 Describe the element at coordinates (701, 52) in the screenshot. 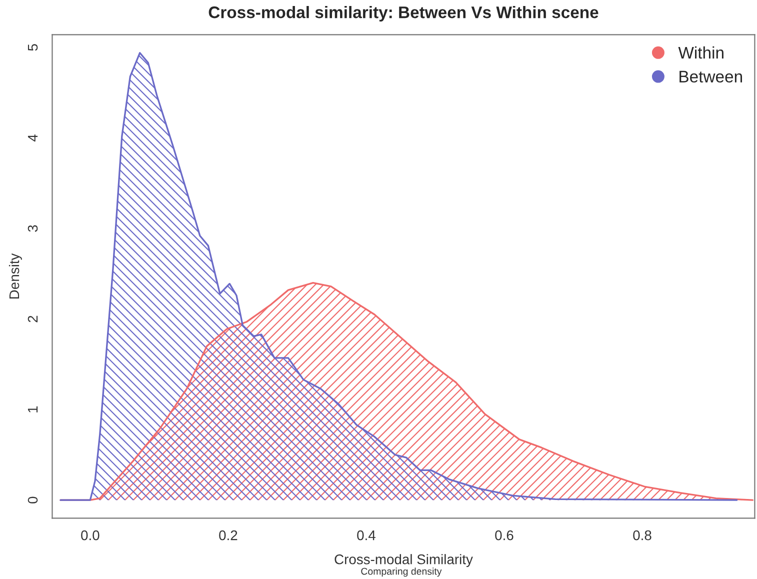

I see `legend-label: Within` at that location.